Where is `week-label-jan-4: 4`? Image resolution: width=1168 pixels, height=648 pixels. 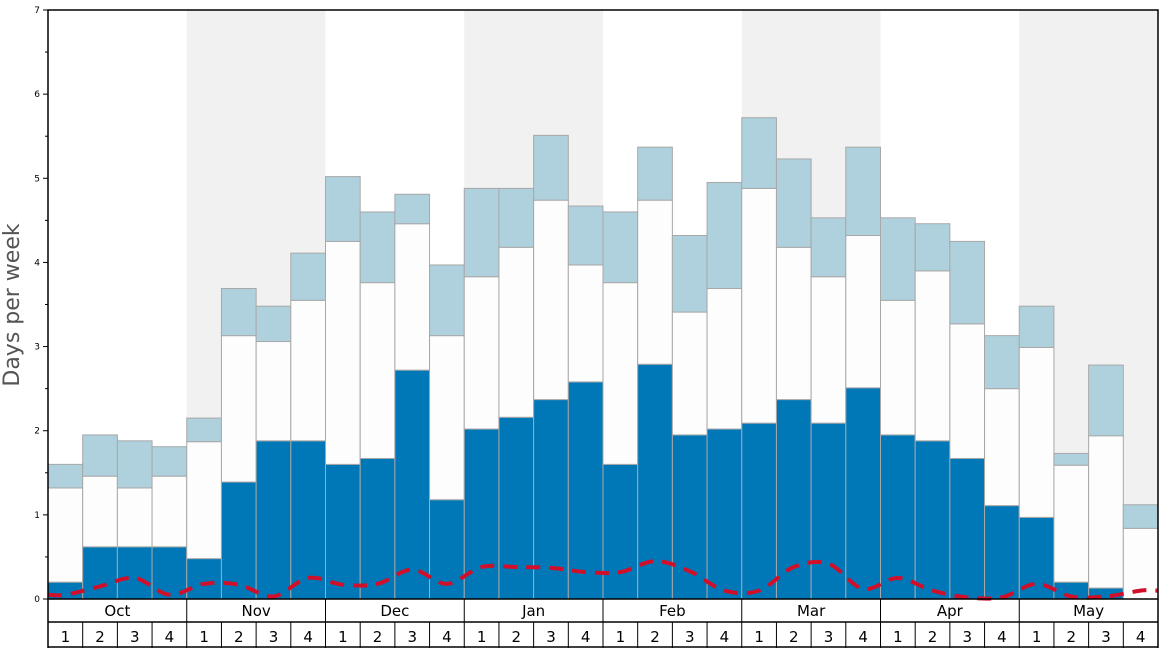 week-label-jan-4: 4 is located at coordinates (586, 637).